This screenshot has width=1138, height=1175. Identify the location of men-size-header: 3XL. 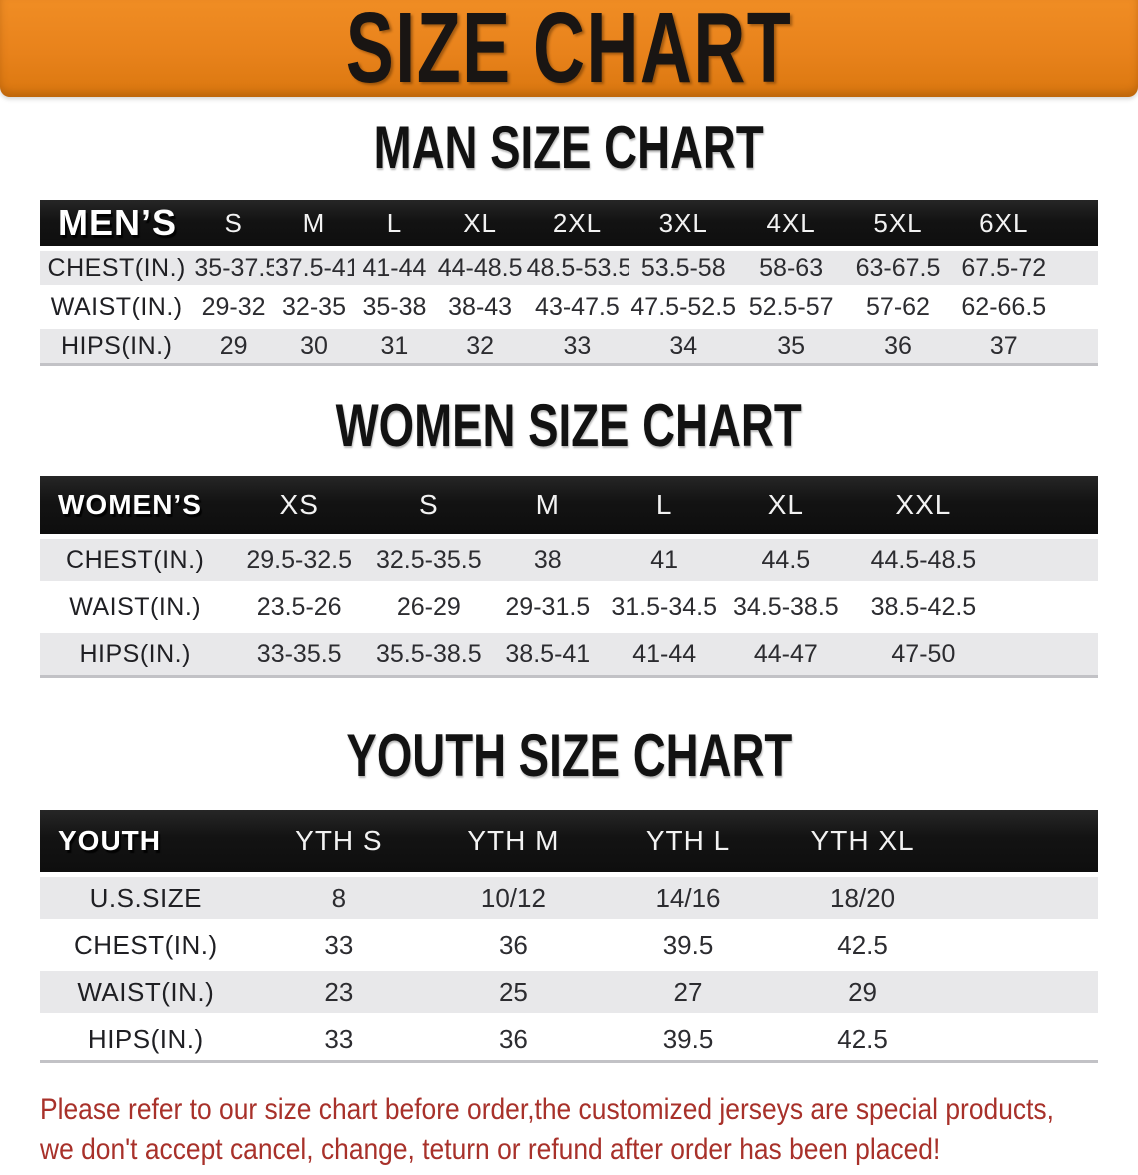
(683, 223).